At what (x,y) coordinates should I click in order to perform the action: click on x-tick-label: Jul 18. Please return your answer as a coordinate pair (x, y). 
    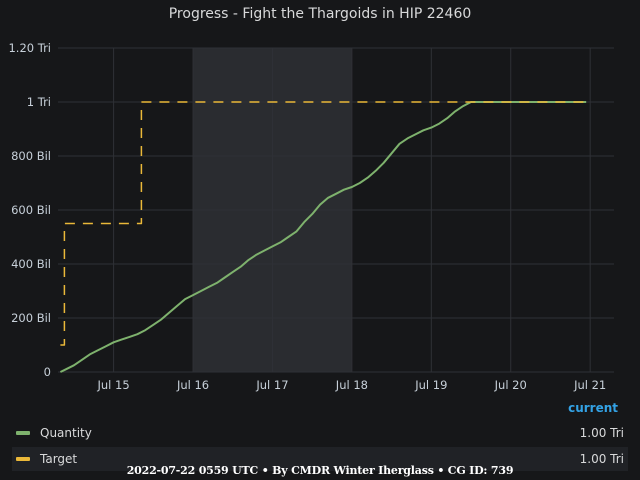
    Looking at the image, I should click on (351, 385).